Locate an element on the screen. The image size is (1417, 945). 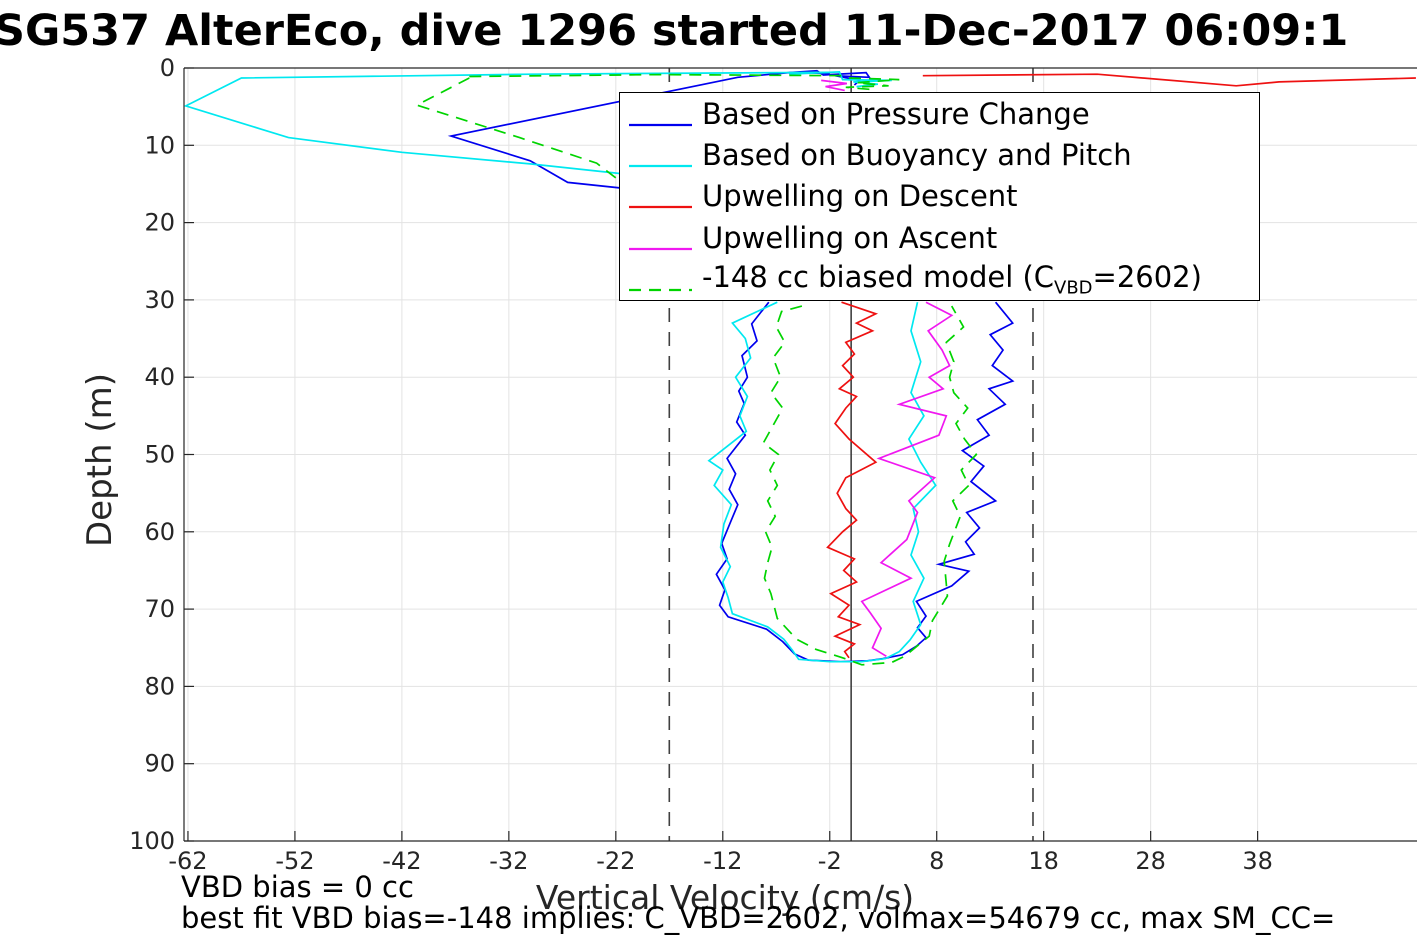
svg-text: 70 is located at coordinates (159, 609).